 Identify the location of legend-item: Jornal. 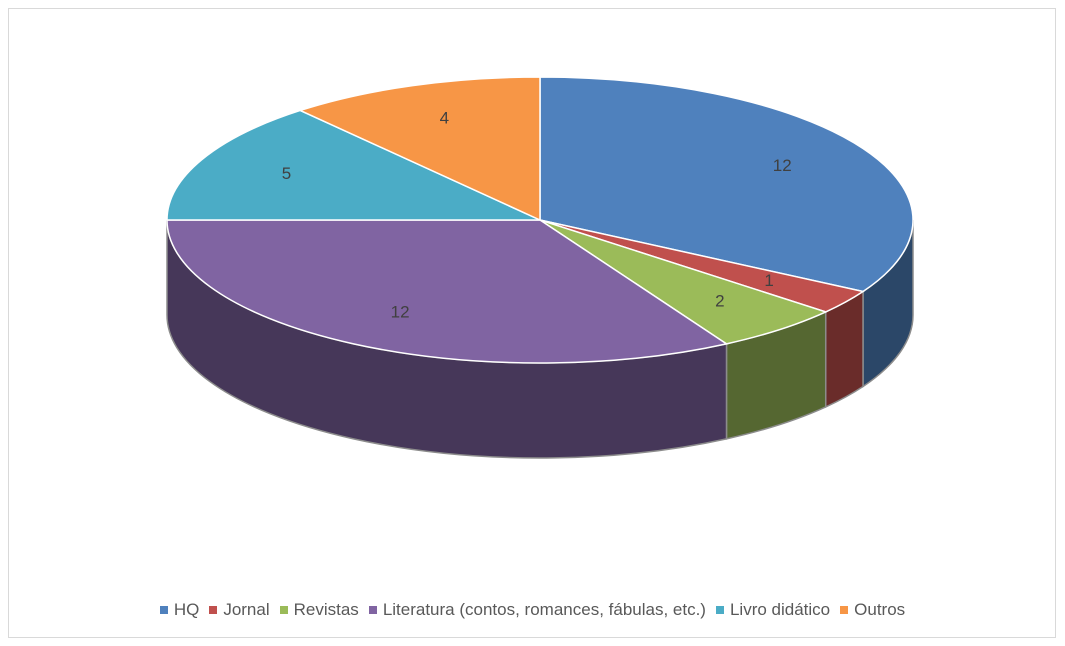
(239, 610).